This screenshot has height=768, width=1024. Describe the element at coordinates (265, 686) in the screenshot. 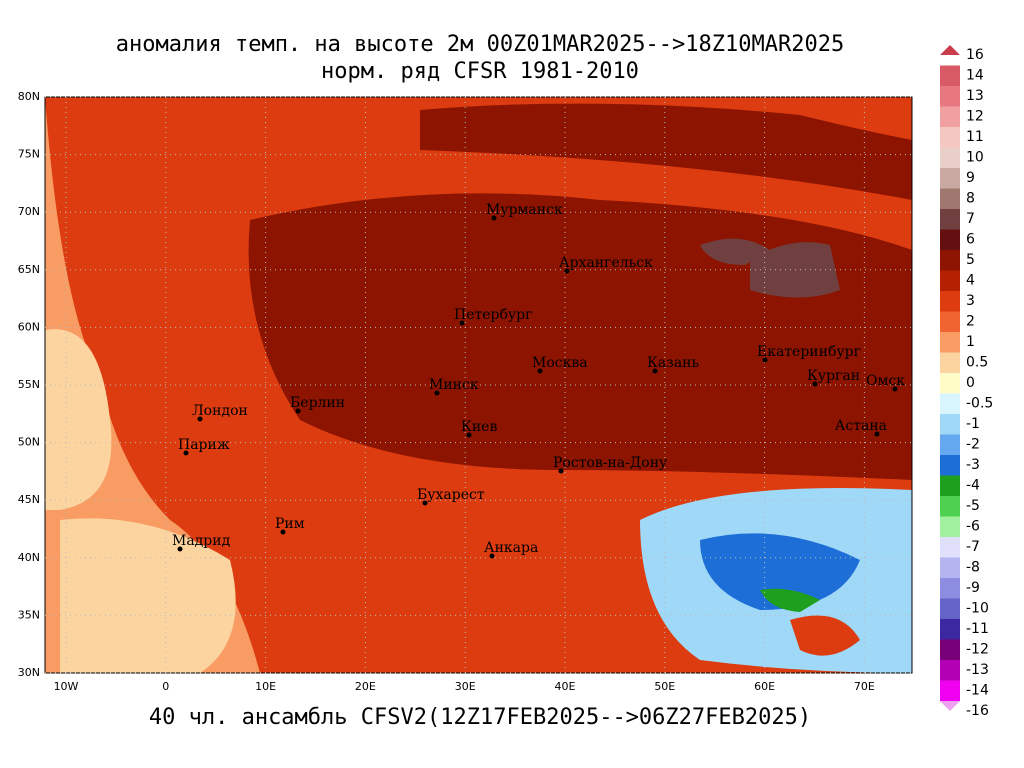

I see `lon-label: 10E` at that location.